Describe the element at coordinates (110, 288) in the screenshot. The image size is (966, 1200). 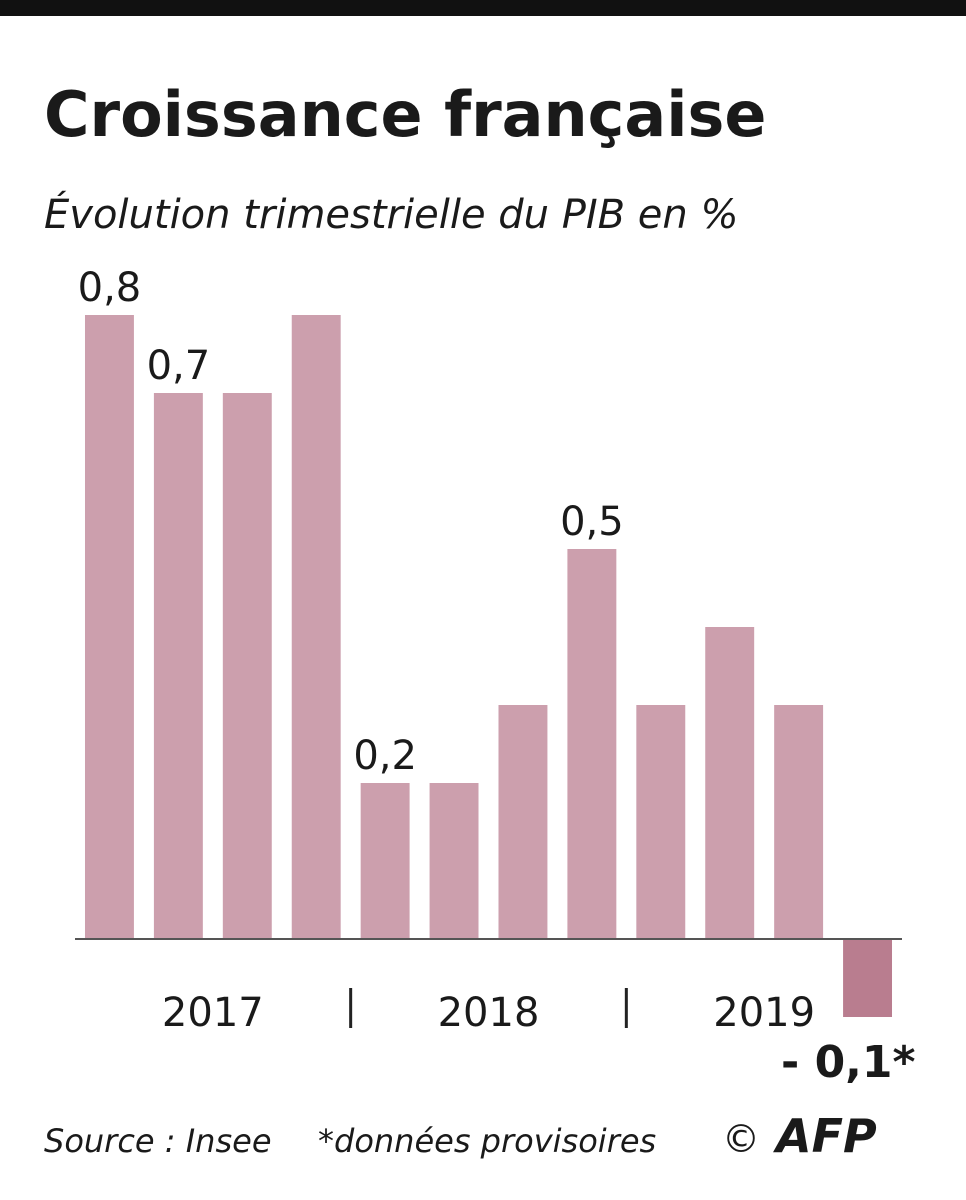
I see `value-label: 0,8` at that location.